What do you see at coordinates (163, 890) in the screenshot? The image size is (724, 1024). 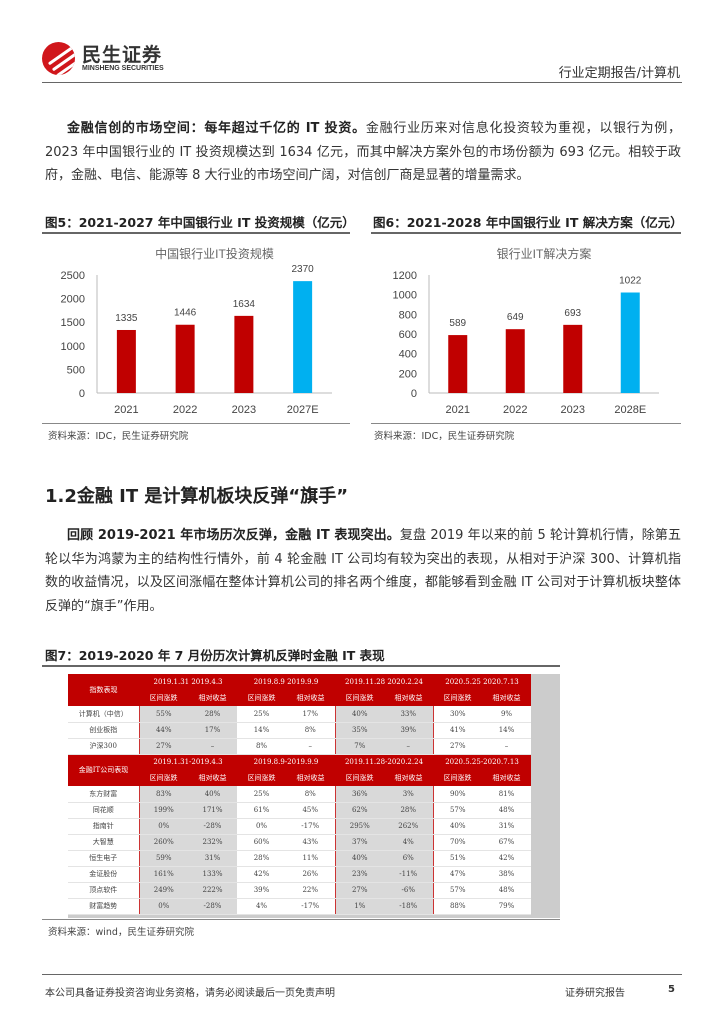 I see `table-cell: 249%` at bounding box center [163, 890].